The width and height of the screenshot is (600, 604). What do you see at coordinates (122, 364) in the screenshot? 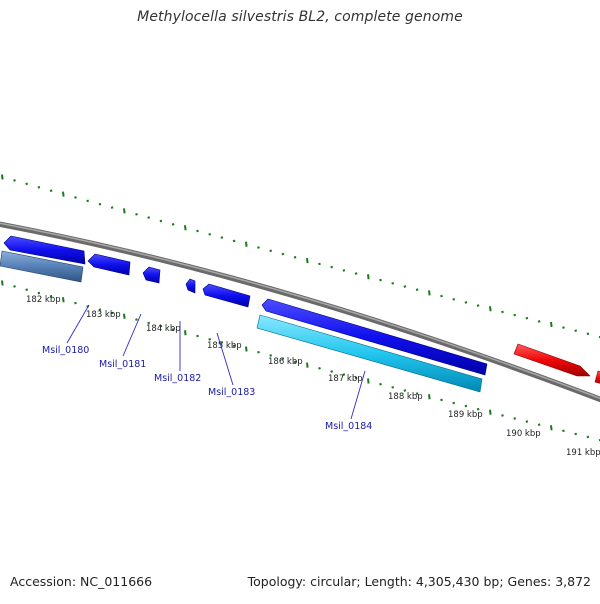
I see `gene-label-msil-0181: Msil_0181` at bounding box center [122, 364].